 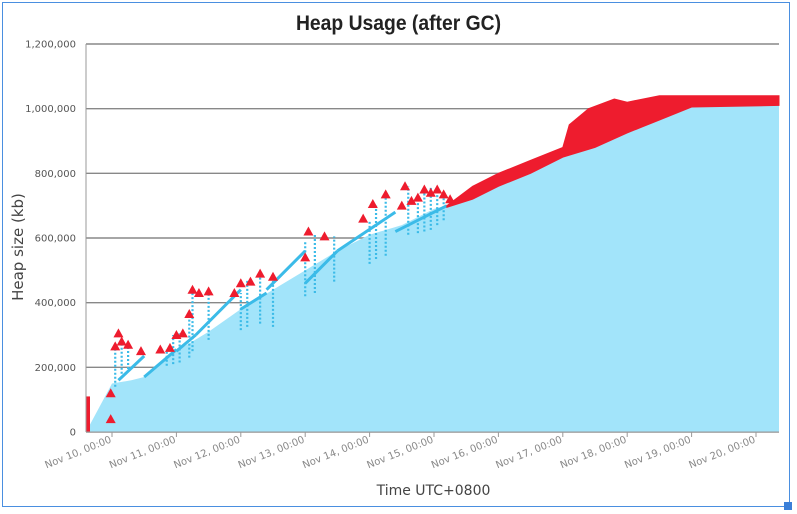 What do you see at coordinates (433, 491) in the screenshot?
I see `x-axis-label: Time UTC+0800` at bounding box center [433, 491].